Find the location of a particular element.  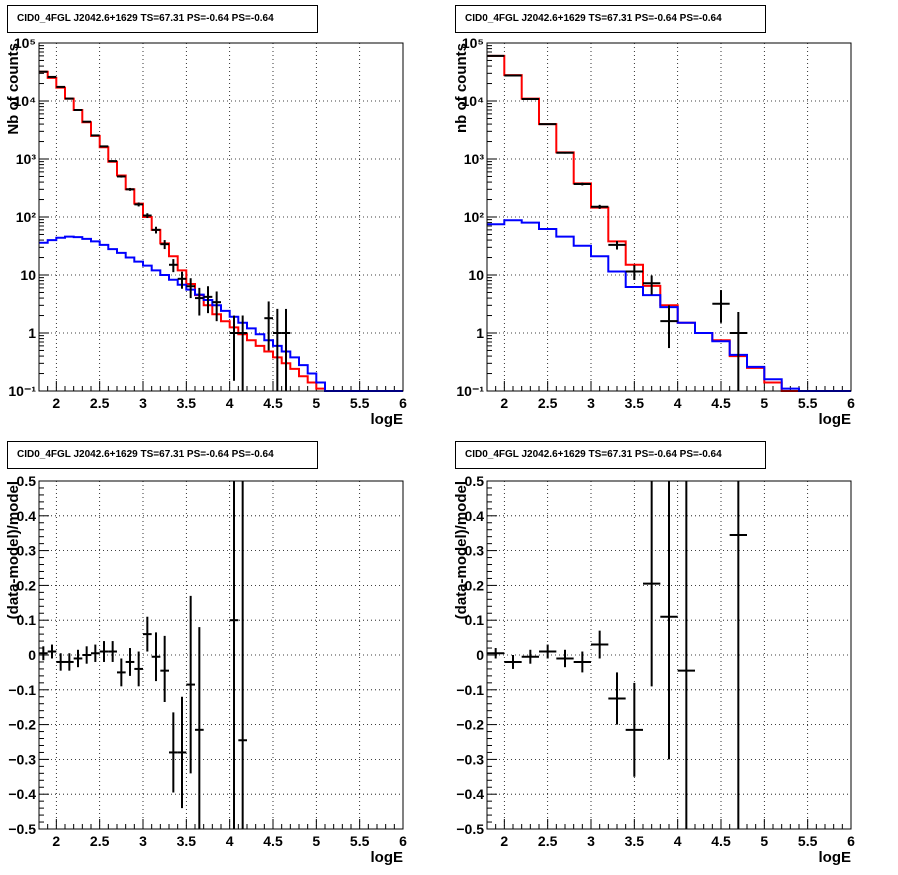

y-axis-label: (data-model)/model is located at coordinates (461, 550).